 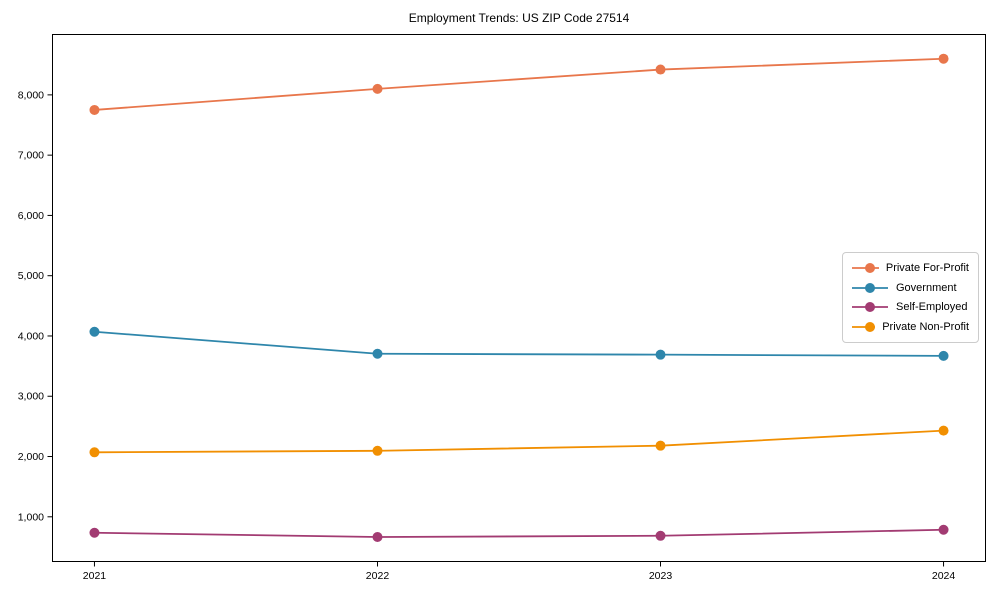 What do you see at coordinates (932, 307) in the screenshot?
I see `legend-label: Self-Employed` at bounding box center [932, 307].